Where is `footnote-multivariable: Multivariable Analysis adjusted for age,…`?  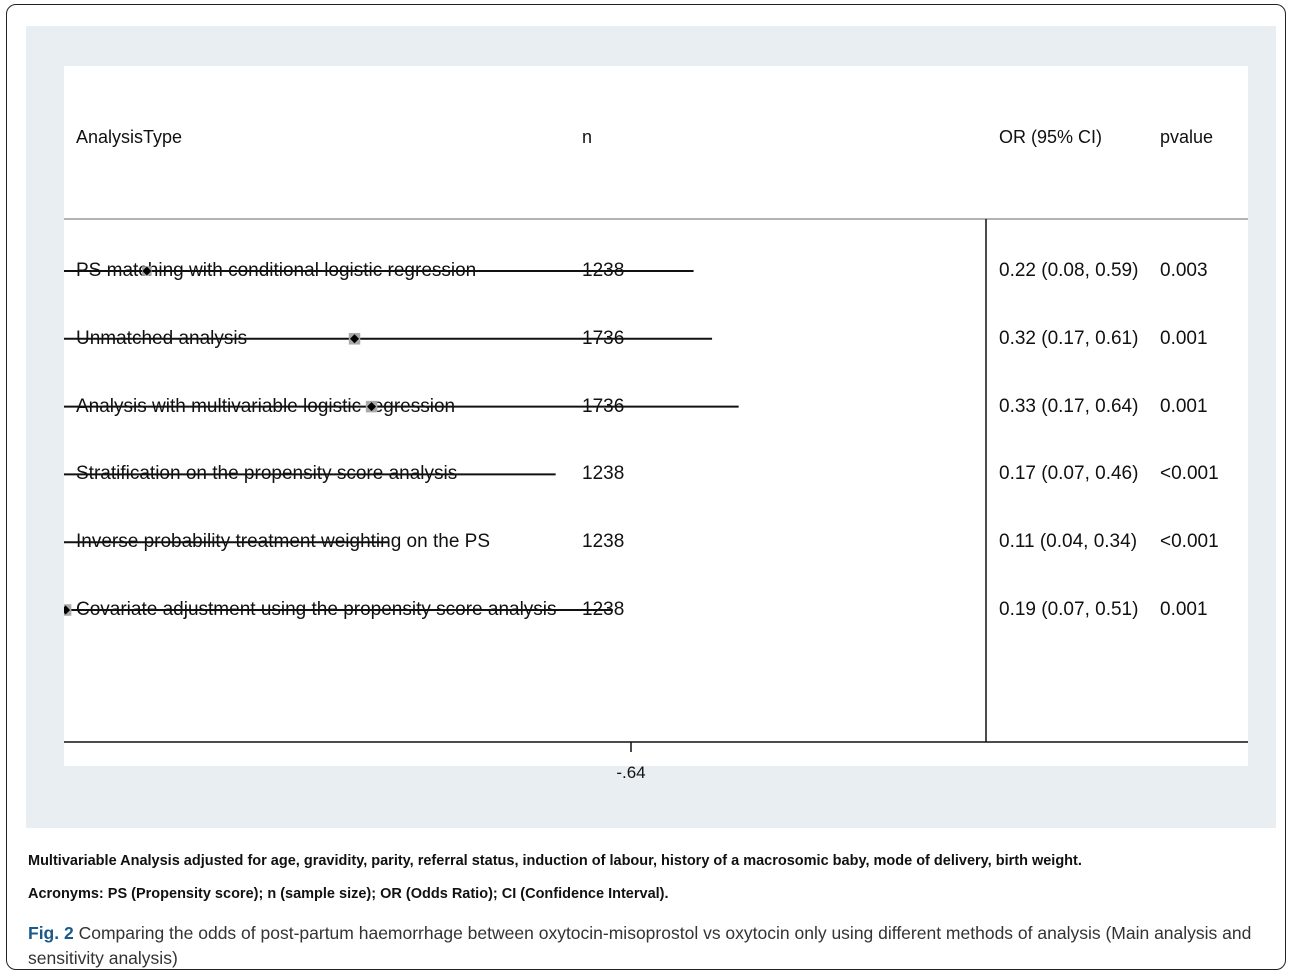
footnote-multivariable: Multivariable Analysis adjusted for age,… is located at coordinates (555, 861).